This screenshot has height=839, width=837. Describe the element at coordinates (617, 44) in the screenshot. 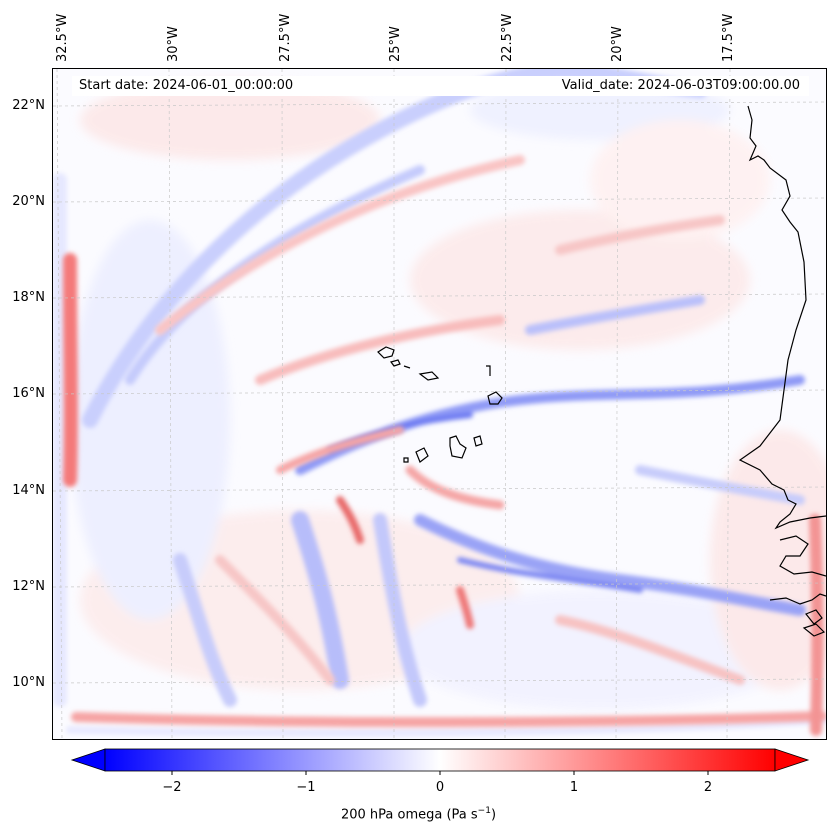

I see `lon-label-20w: 20°W` at that location.